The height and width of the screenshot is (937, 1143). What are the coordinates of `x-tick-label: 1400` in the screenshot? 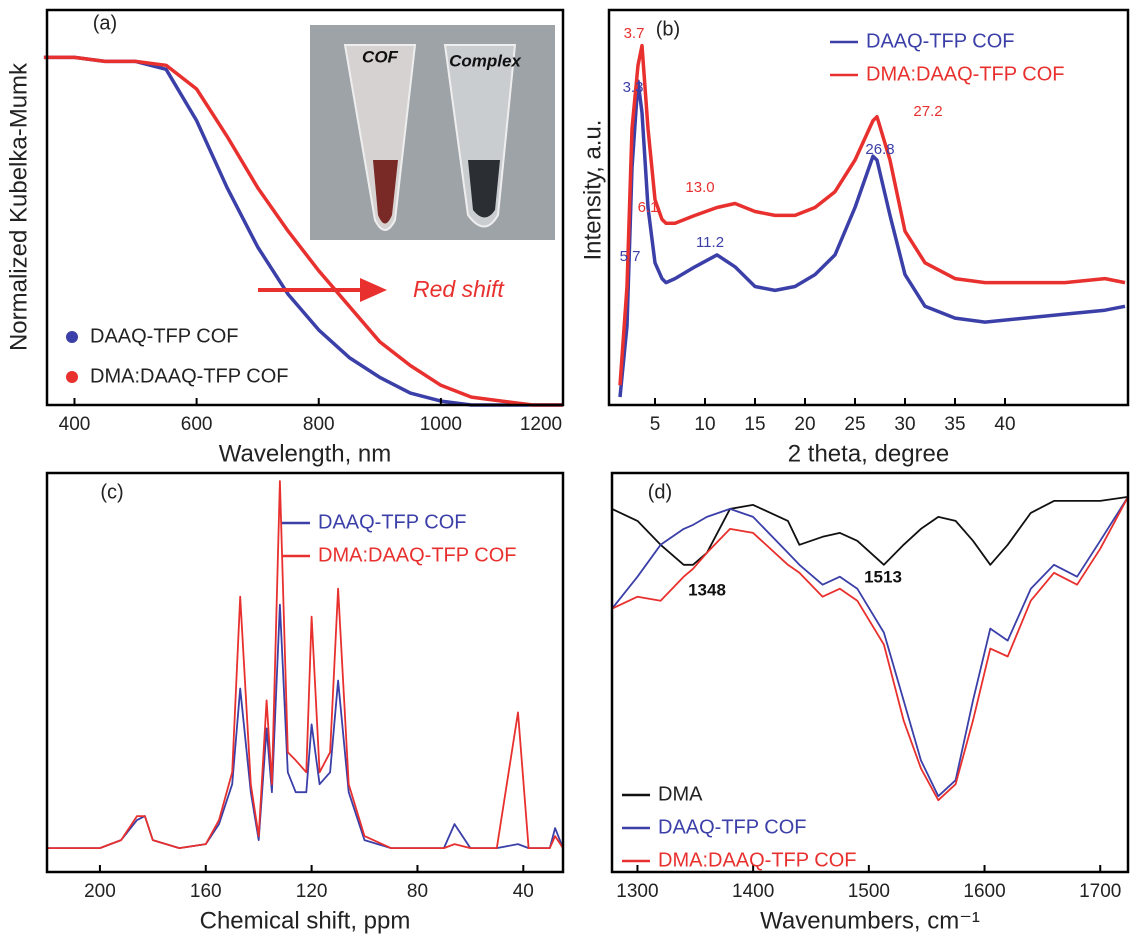 It's located at (753, 891).